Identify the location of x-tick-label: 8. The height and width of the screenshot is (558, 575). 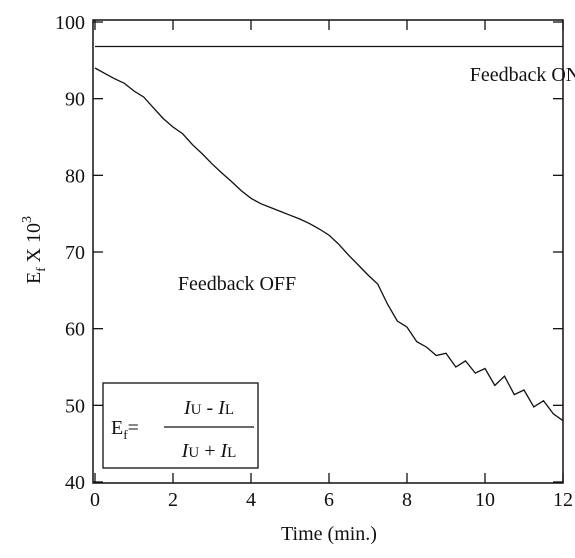
(407, 500).